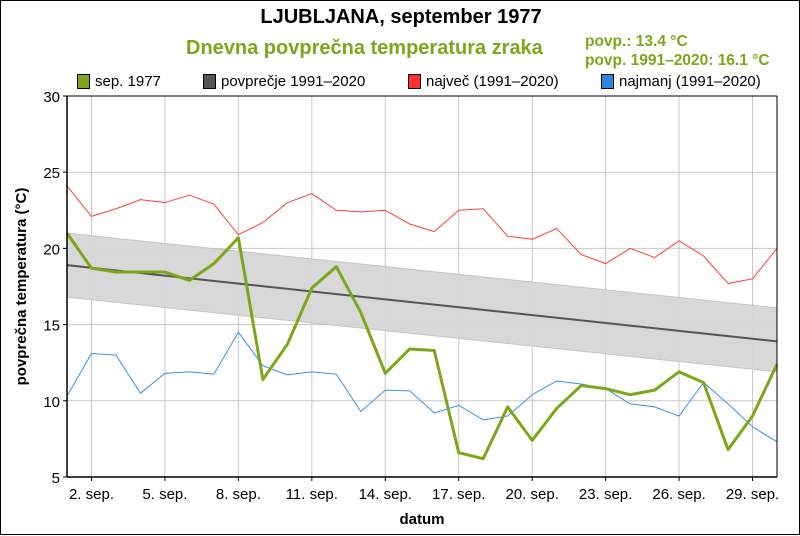 The image size is (800, 536). What do you see at coordinates (492, 81) in the screenshot?
I see `legend-label: največ (1991–2020)` at bounding box center [492, 81].